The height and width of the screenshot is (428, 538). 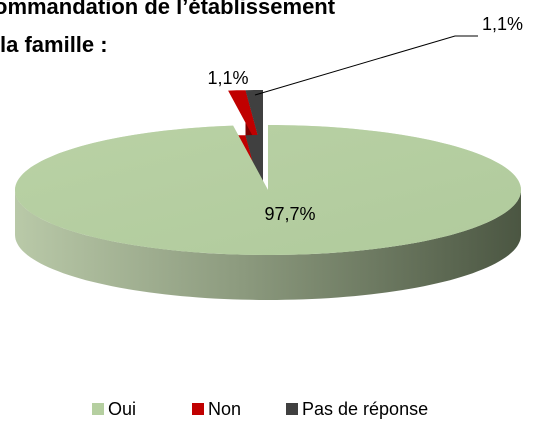 I want to click on chart-title: la famille :, so click(x=54, y=44).